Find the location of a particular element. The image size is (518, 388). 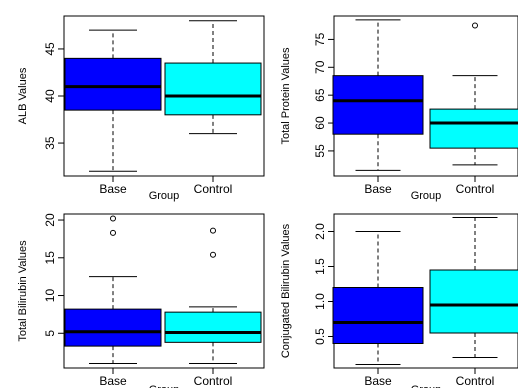

y-axis-label: Total Bilirubin Values is located at coordinates (23, 291).